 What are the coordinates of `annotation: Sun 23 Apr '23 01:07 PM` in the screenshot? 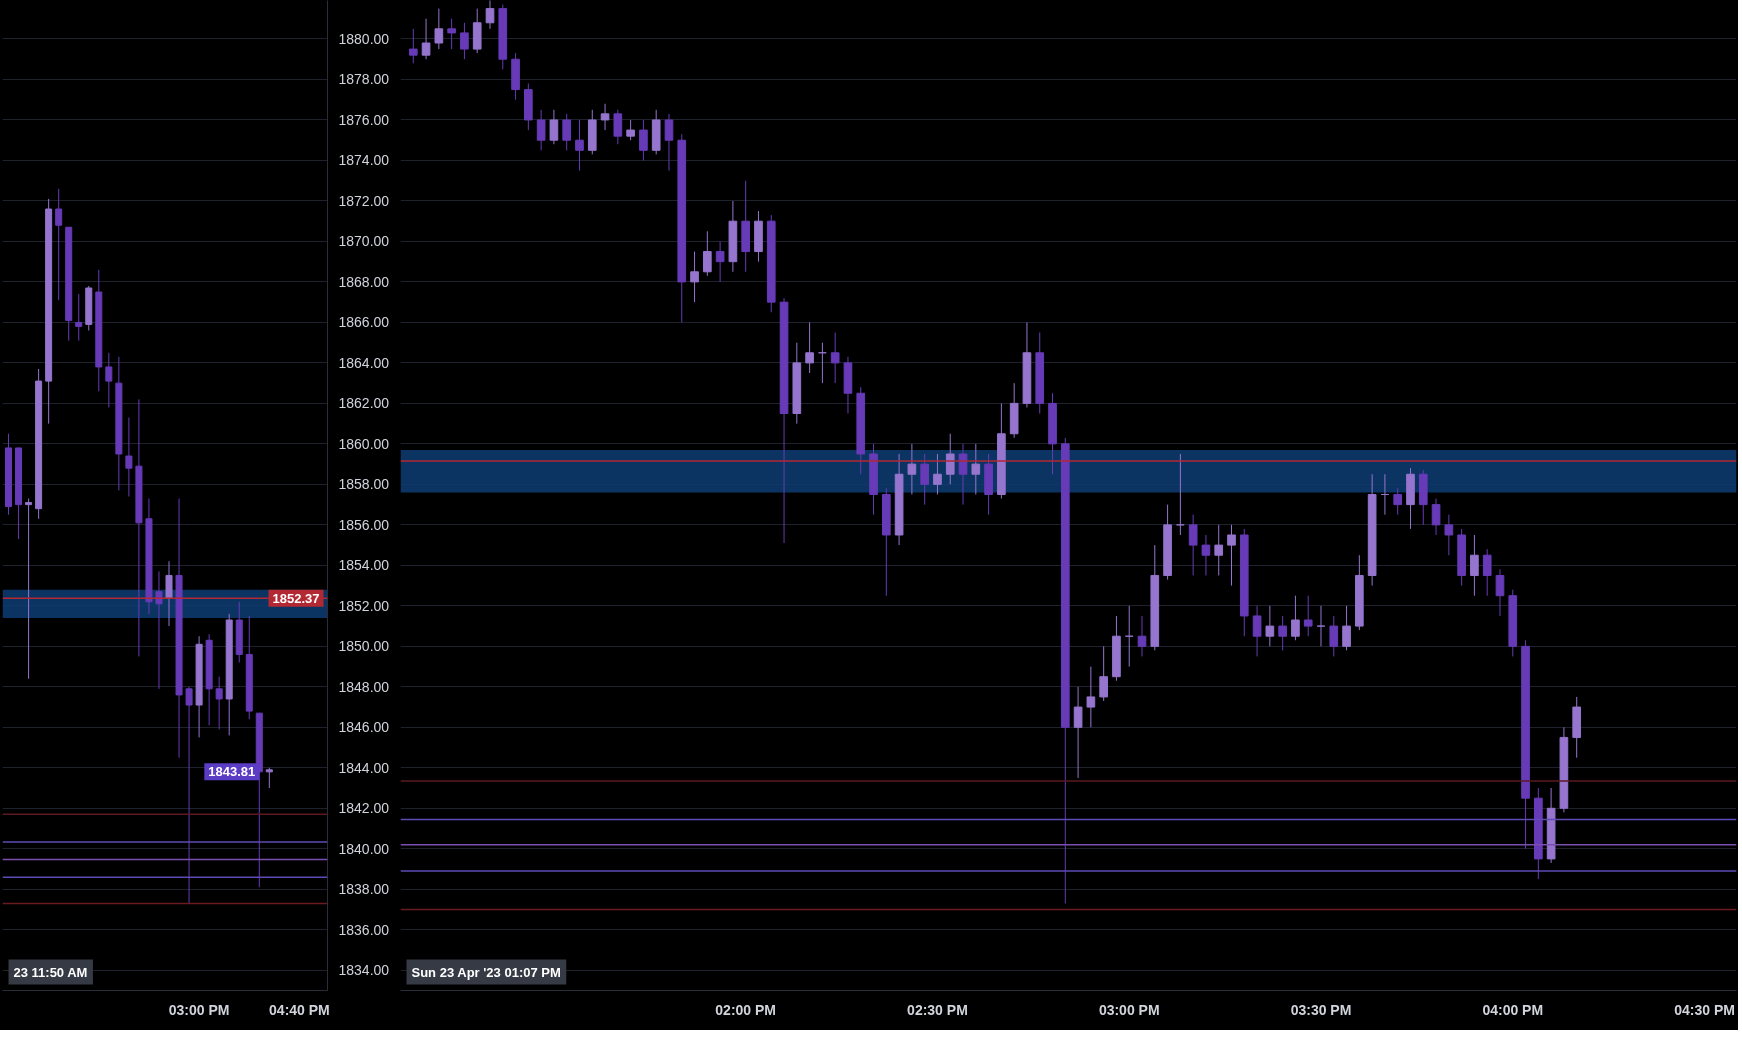 It's located at (486, 972).